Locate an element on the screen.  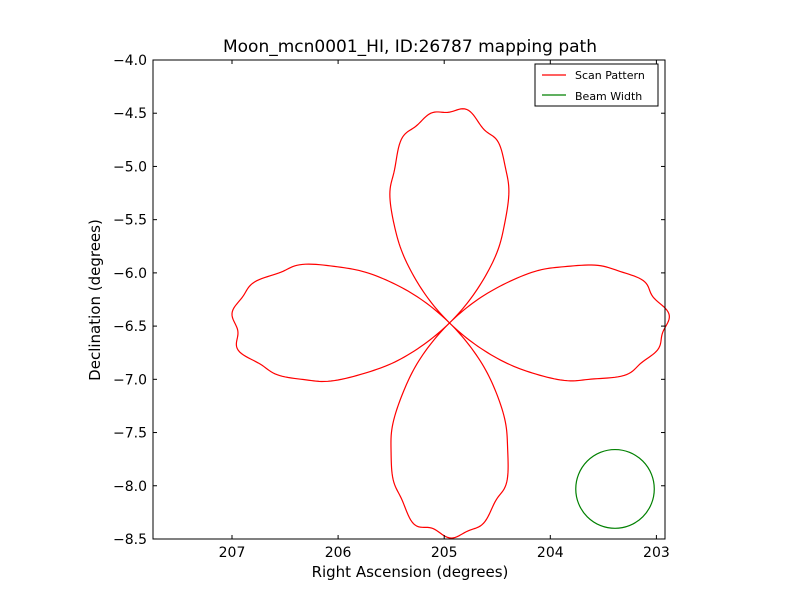
chart-title: Moon_mcn0001_HI, ID:26787 mapping path is located at coordinates (410, 47).